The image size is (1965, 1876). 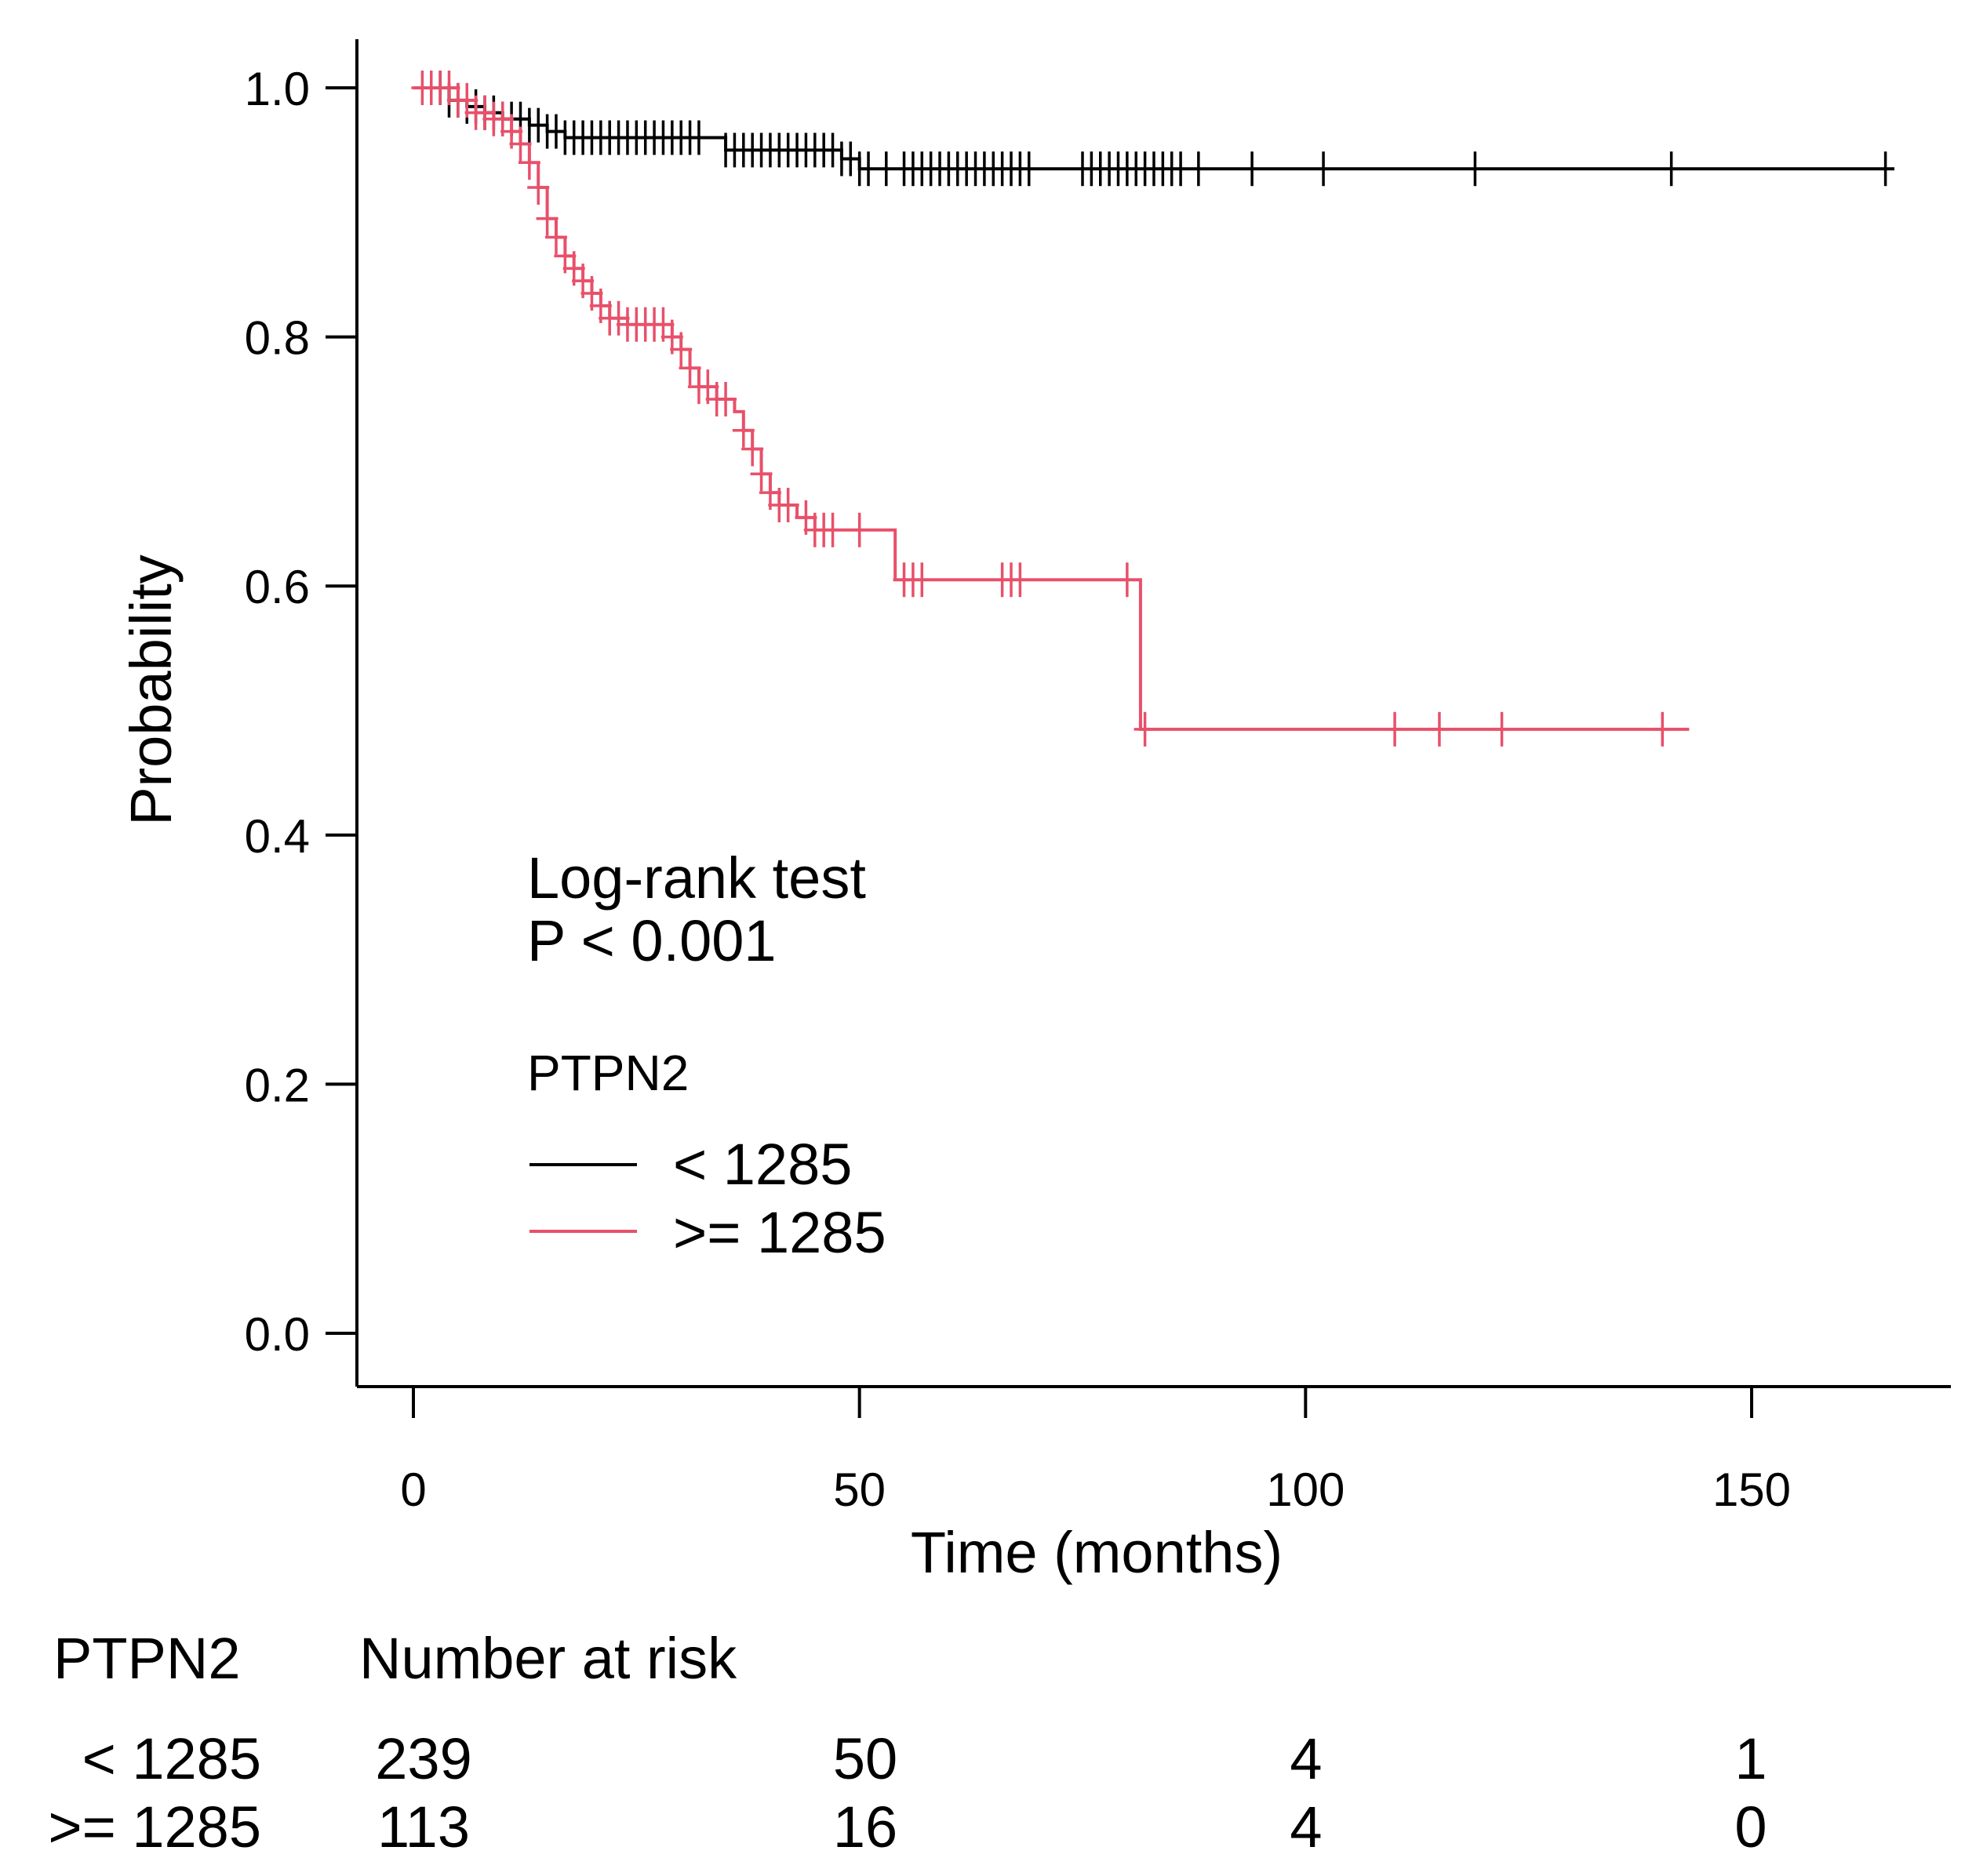 What do you see at coordinates (301, 712) in the screenshot?
I see `y-ticks: 0.0 0.2 0.4 0.6 0.8 1.0` at bounding box center [301, 712].